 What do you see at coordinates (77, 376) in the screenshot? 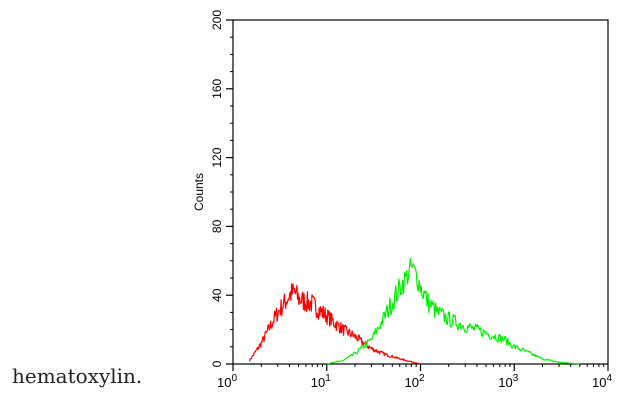
I see `caption-text: hematoxylin.` at bounding box center [77, 376].